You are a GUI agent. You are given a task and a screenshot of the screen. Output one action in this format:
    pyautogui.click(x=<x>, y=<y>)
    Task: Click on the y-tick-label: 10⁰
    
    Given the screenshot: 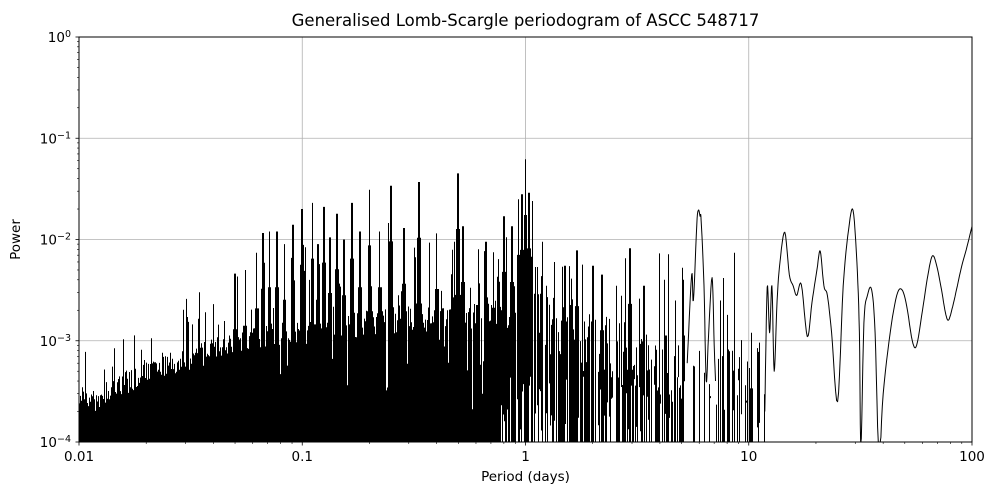 What is the action you would take?
    pyautogui.click(x=59, y=37)
    